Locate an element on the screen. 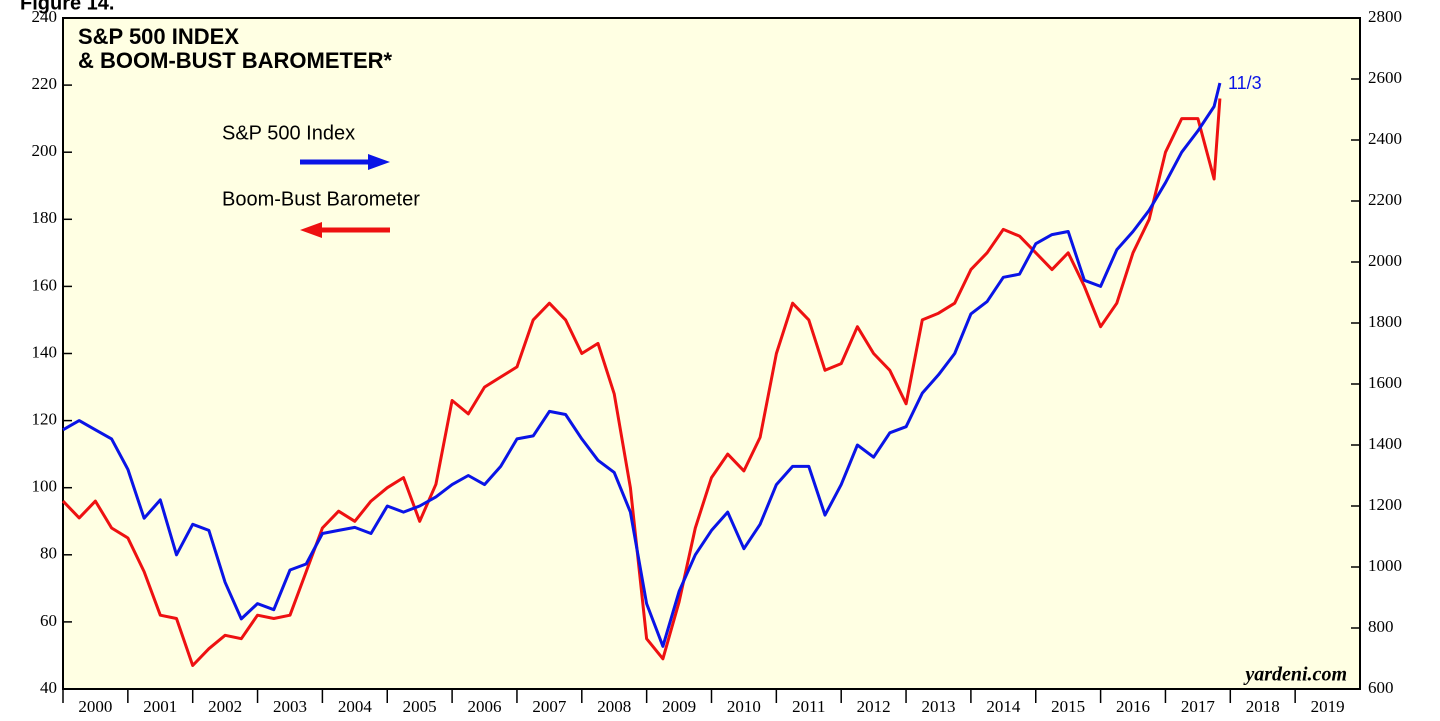 This screenshot has width=1440, height=721. y2-tick-label: 2600 is located at coordinates (1385, 77).